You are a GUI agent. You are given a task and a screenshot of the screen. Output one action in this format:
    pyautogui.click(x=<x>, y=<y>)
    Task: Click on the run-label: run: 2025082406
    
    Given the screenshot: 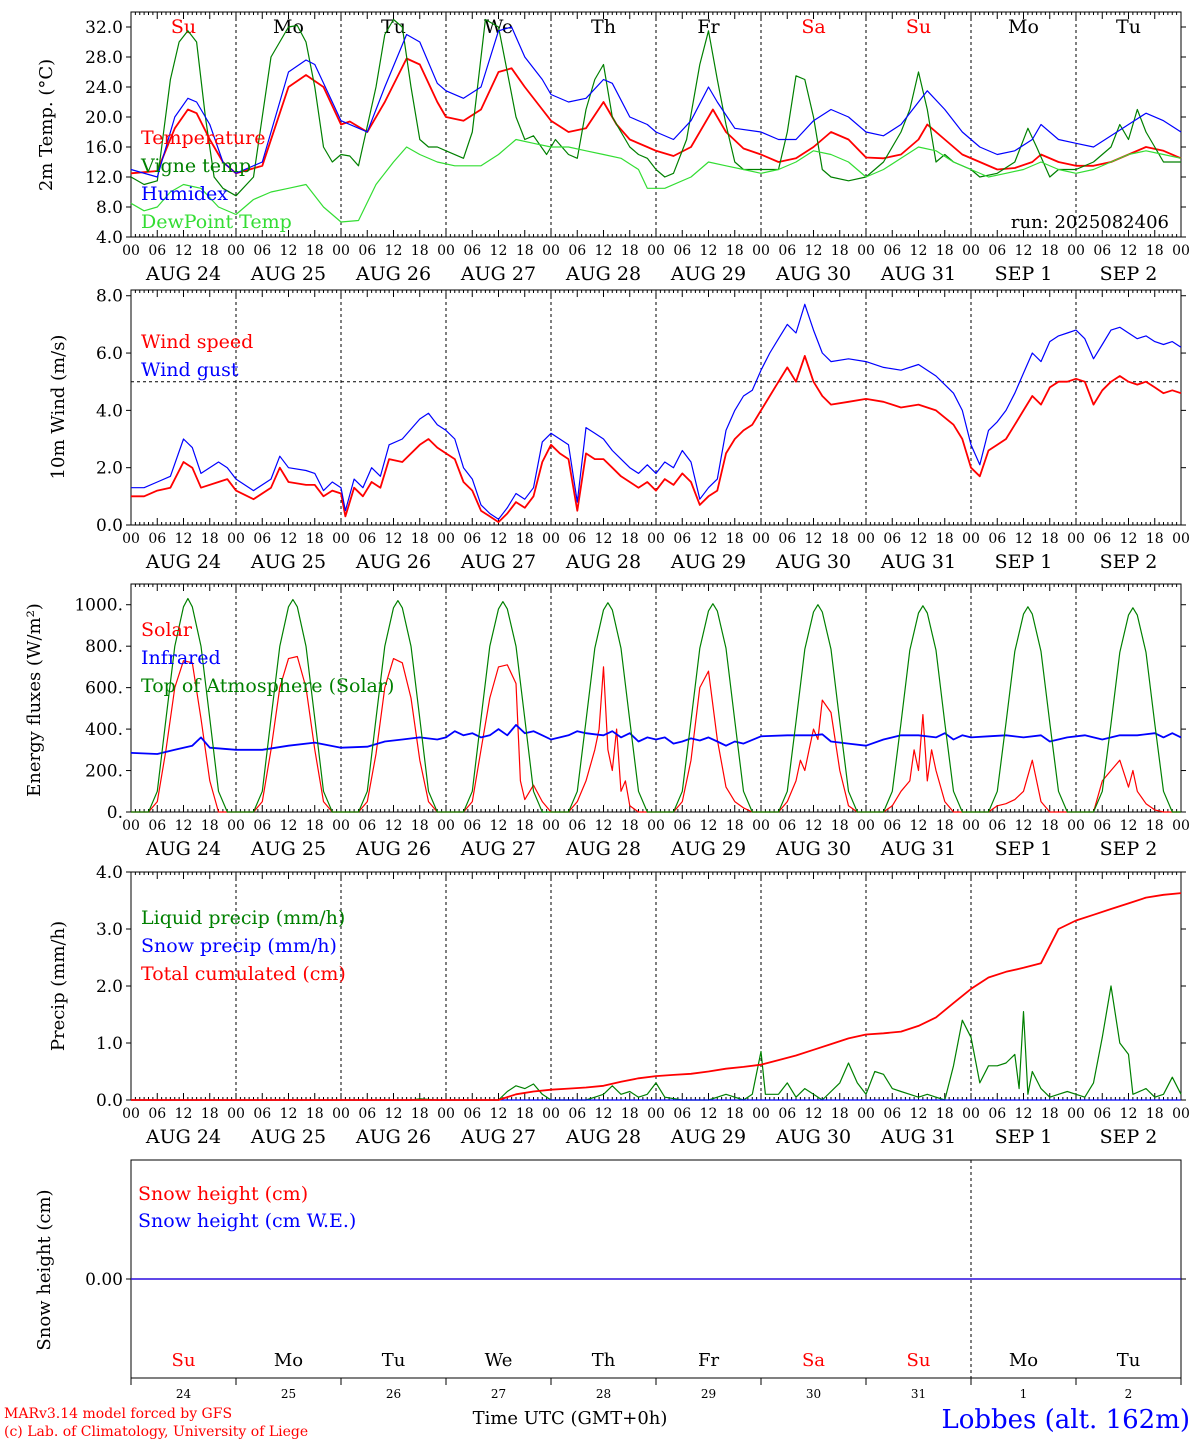 What is the action you would take?
    pyautogui.click(x=1090, y=222)
    